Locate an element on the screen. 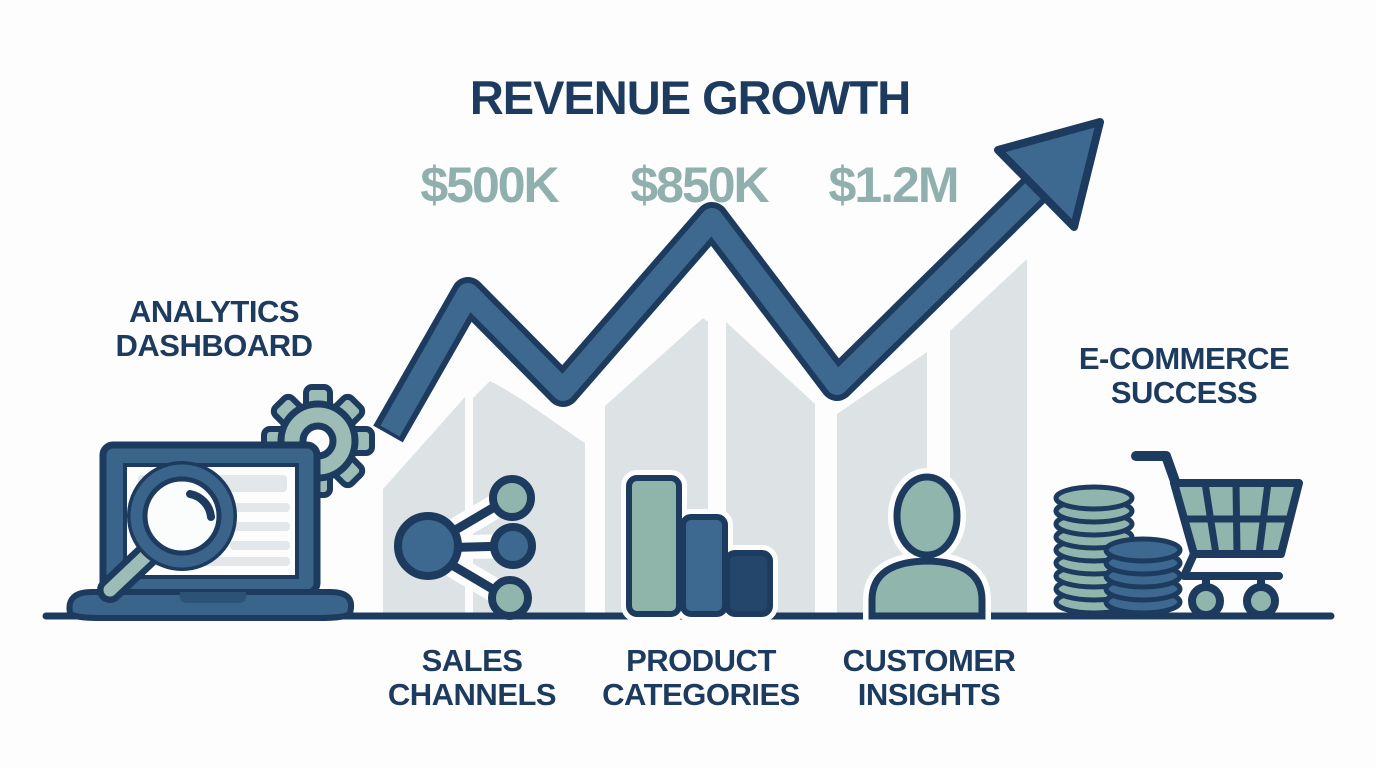 Image resolution: width=1376 pixels, height=768 pixels. label-sales-channels: SALES CHANNELS is located at coordinates (472, 677).